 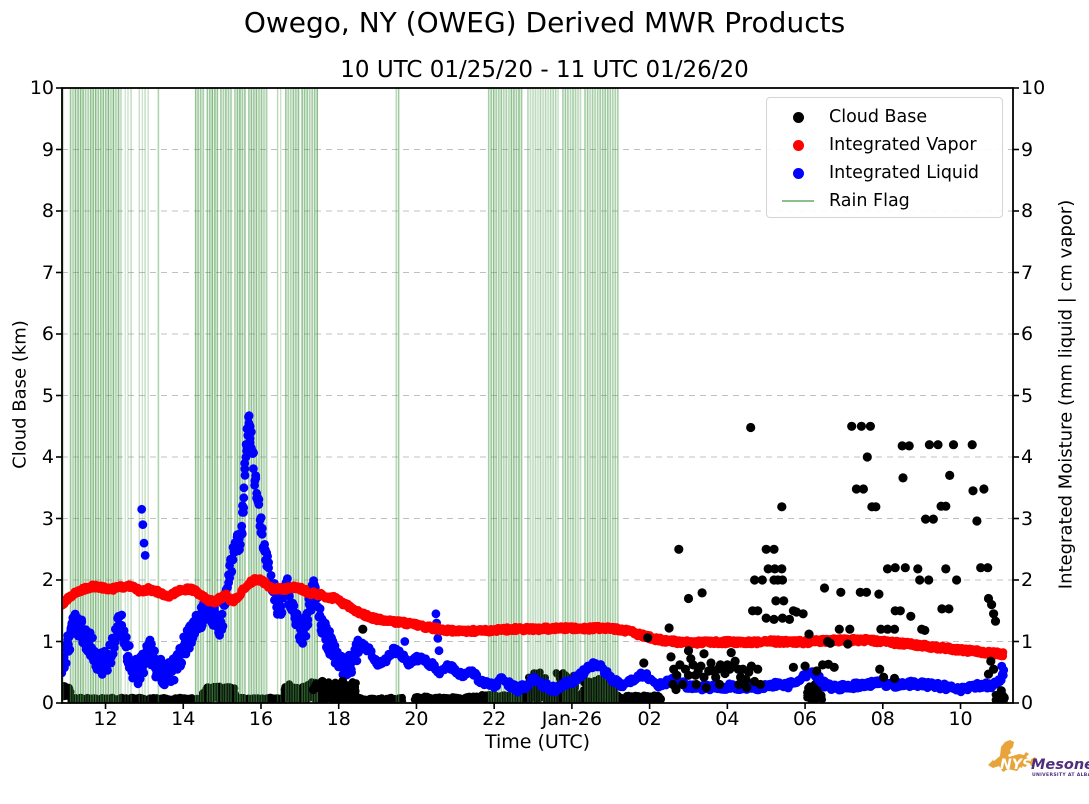 What do you see at coordinates (183, 719) in the screenshot?
I see `x-tick-label: 14` at bounding box center [183, 719].